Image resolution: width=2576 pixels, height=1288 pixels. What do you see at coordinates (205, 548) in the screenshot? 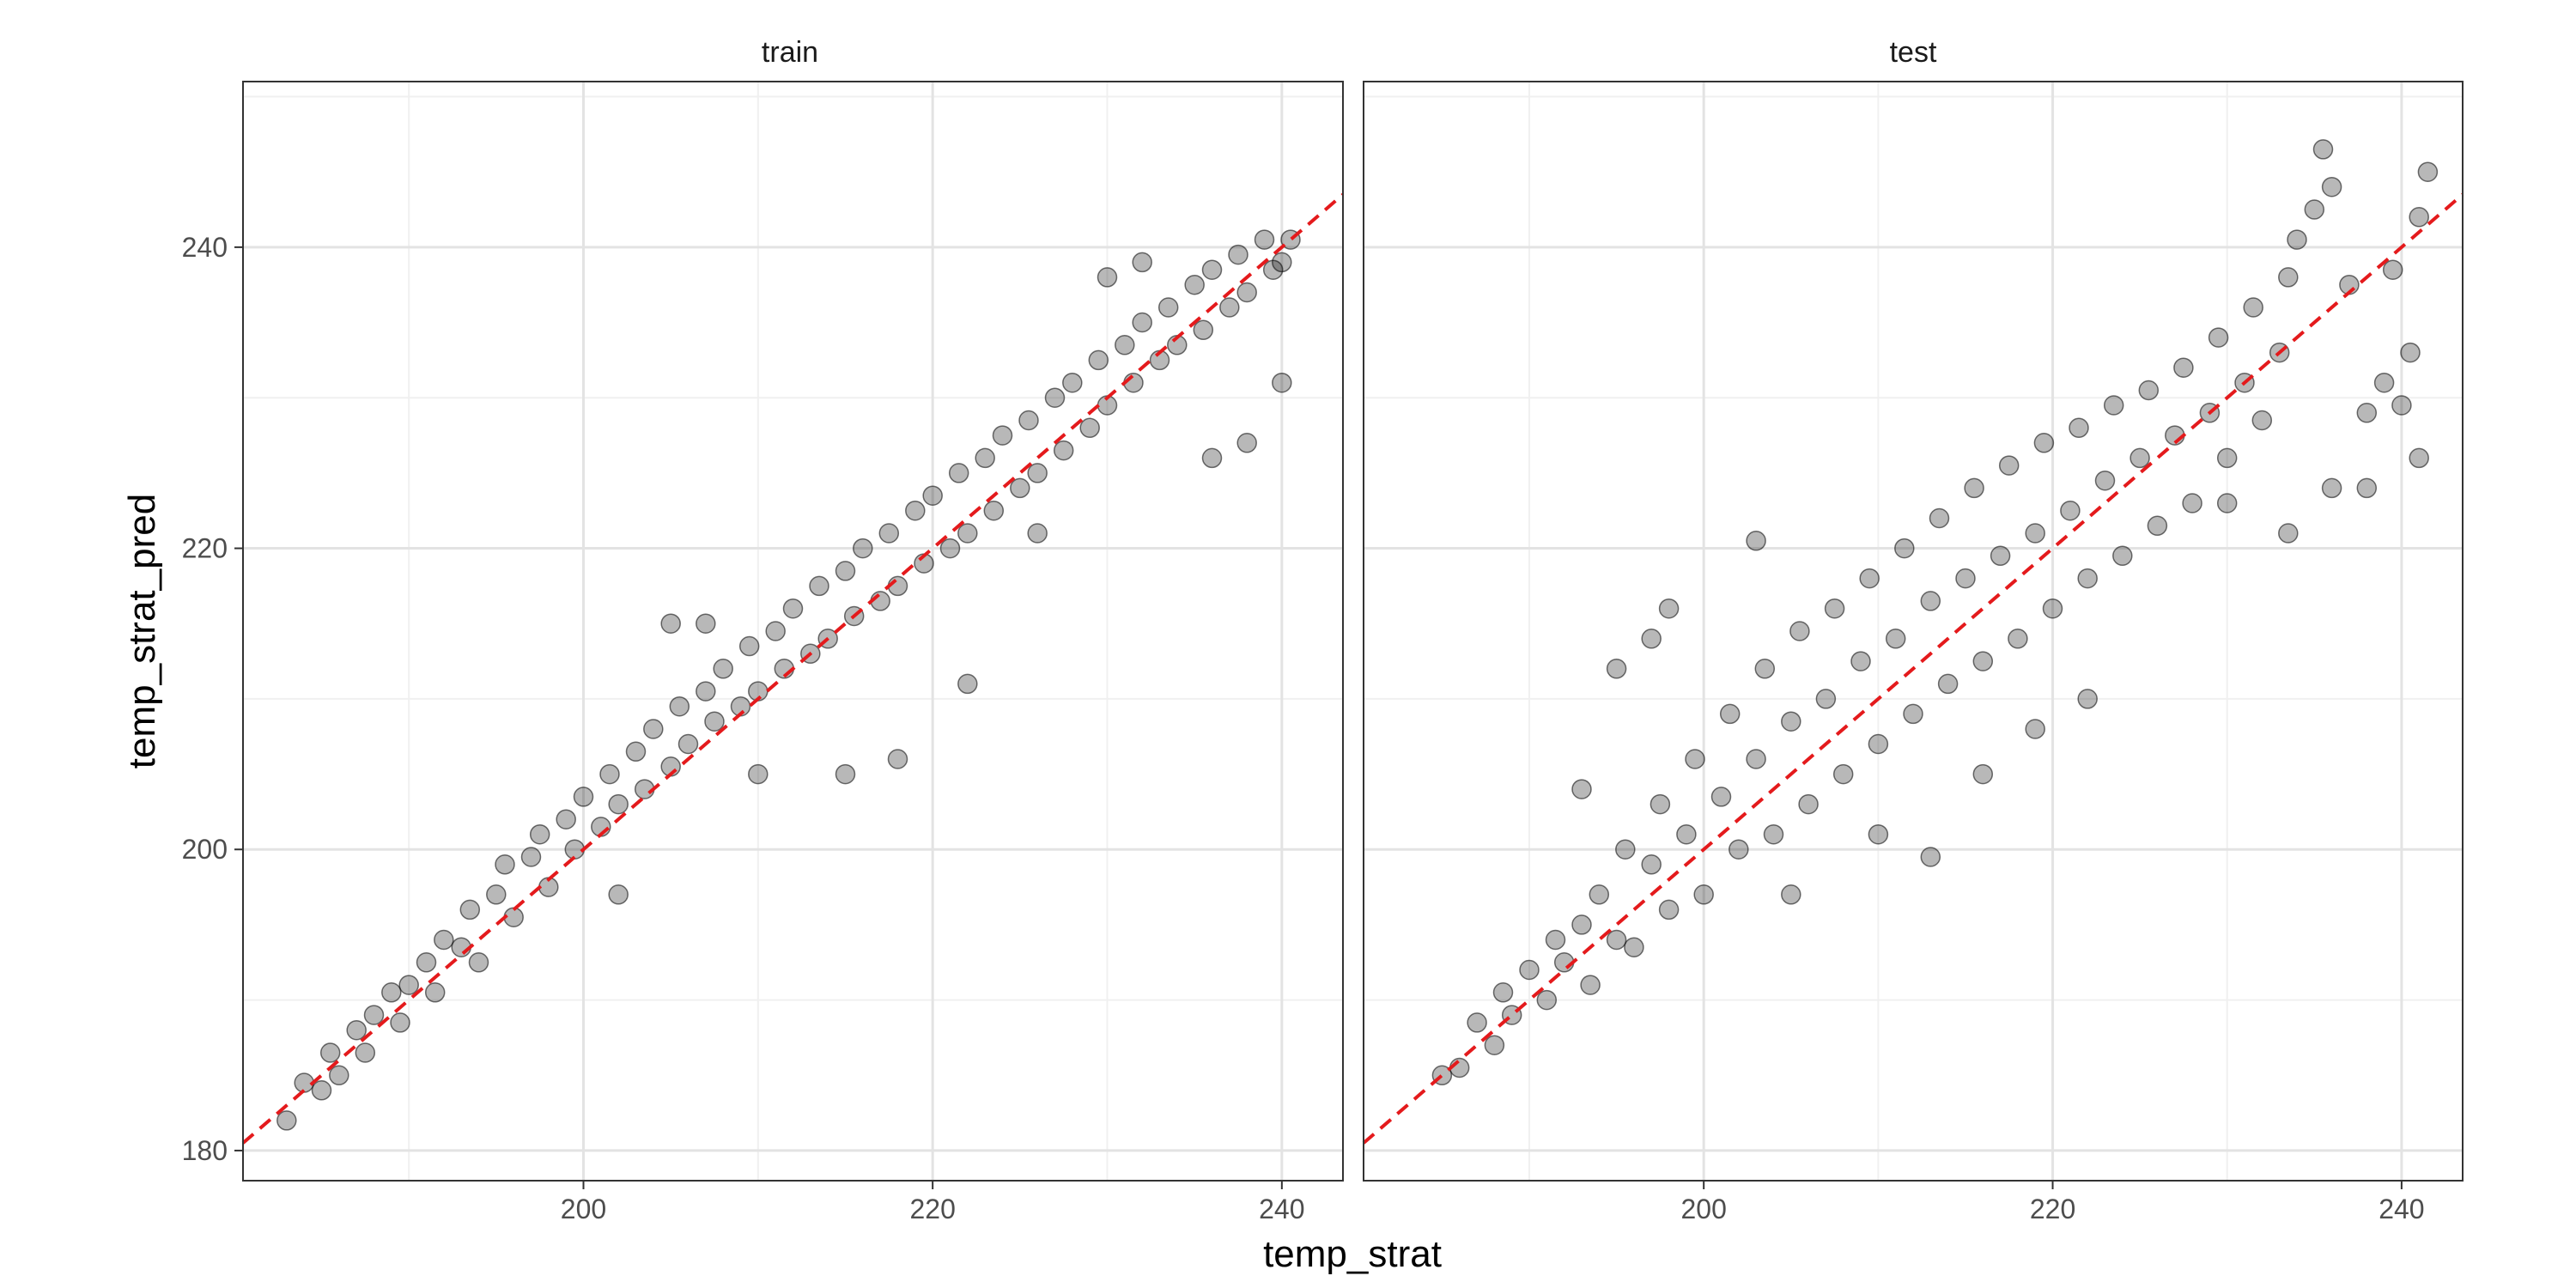
I see `y-tick-label: 220` at bounding box center [205, 548].